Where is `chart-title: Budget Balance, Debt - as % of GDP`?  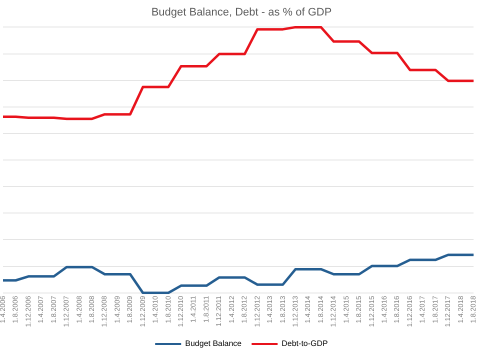
chart-title: Budget Balance, Debt - as % of GDP is located at coordinates (241, 12).